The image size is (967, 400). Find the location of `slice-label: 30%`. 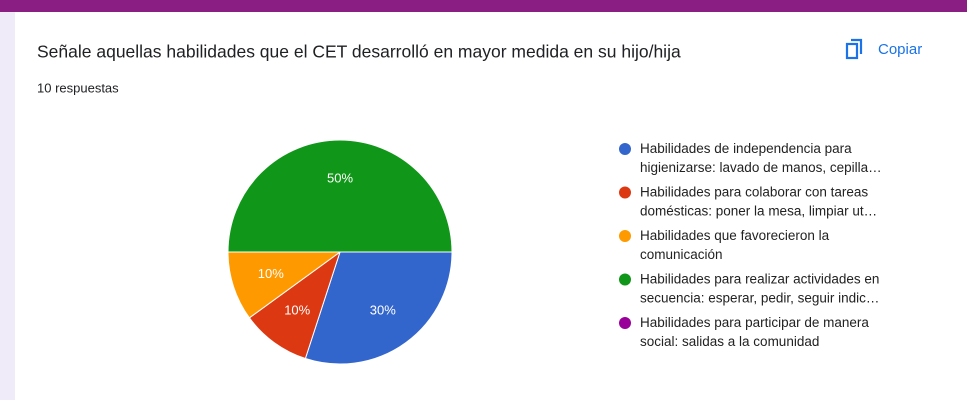

slice-label: 30% is located at coordinates (383, 309).